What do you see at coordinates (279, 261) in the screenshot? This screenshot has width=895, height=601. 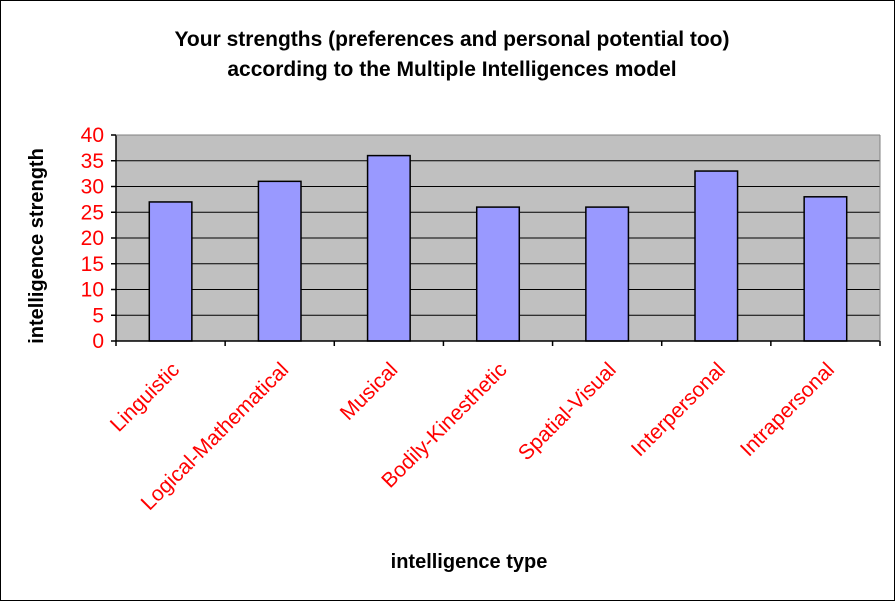 I see `bar-logical-mathematical` at bounding box center [279, 261].